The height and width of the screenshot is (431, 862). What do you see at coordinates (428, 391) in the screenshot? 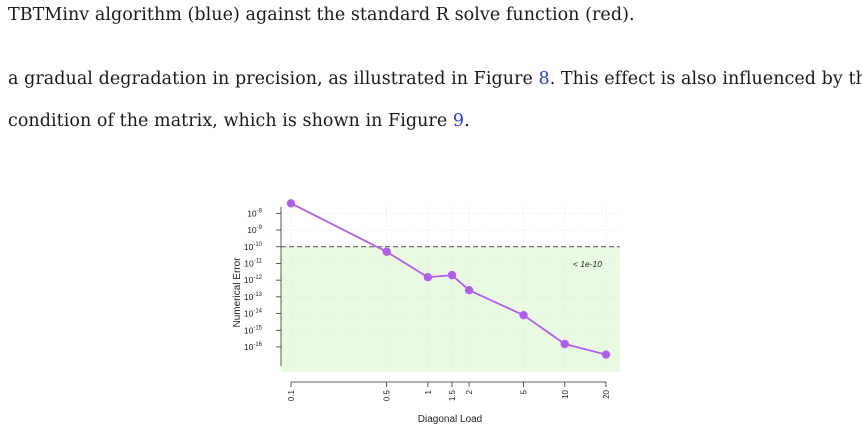
I see `x-tick-label: 1` at bounding box center [428, 391].